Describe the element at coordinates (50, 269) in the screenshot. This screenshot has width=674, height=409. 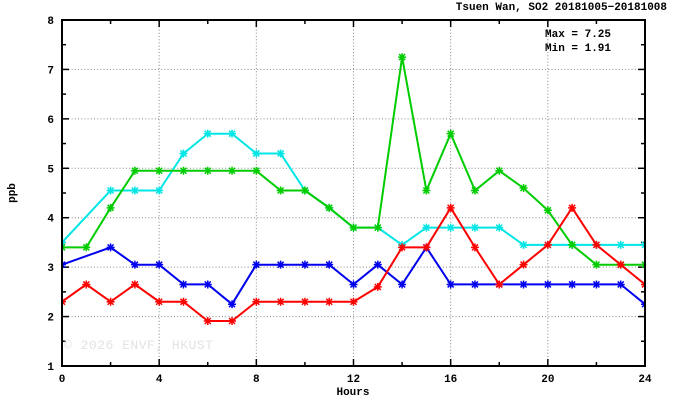
I see `y-tick-label: 3` at that location.